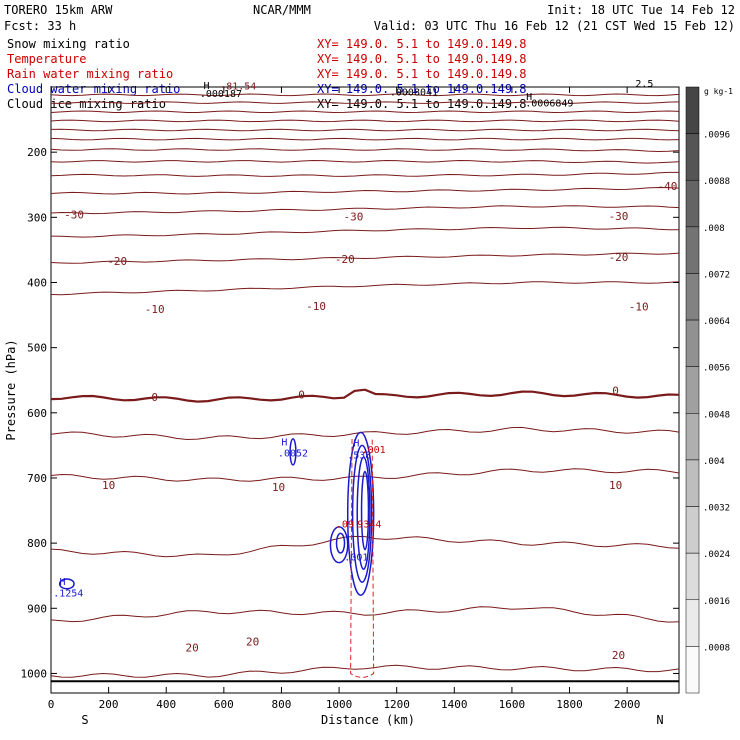 This screenshot has height=740, width=740. Describe the element at coordinates (224, 704) in the screenshot. I see `x-tick-label: 600` at that location.